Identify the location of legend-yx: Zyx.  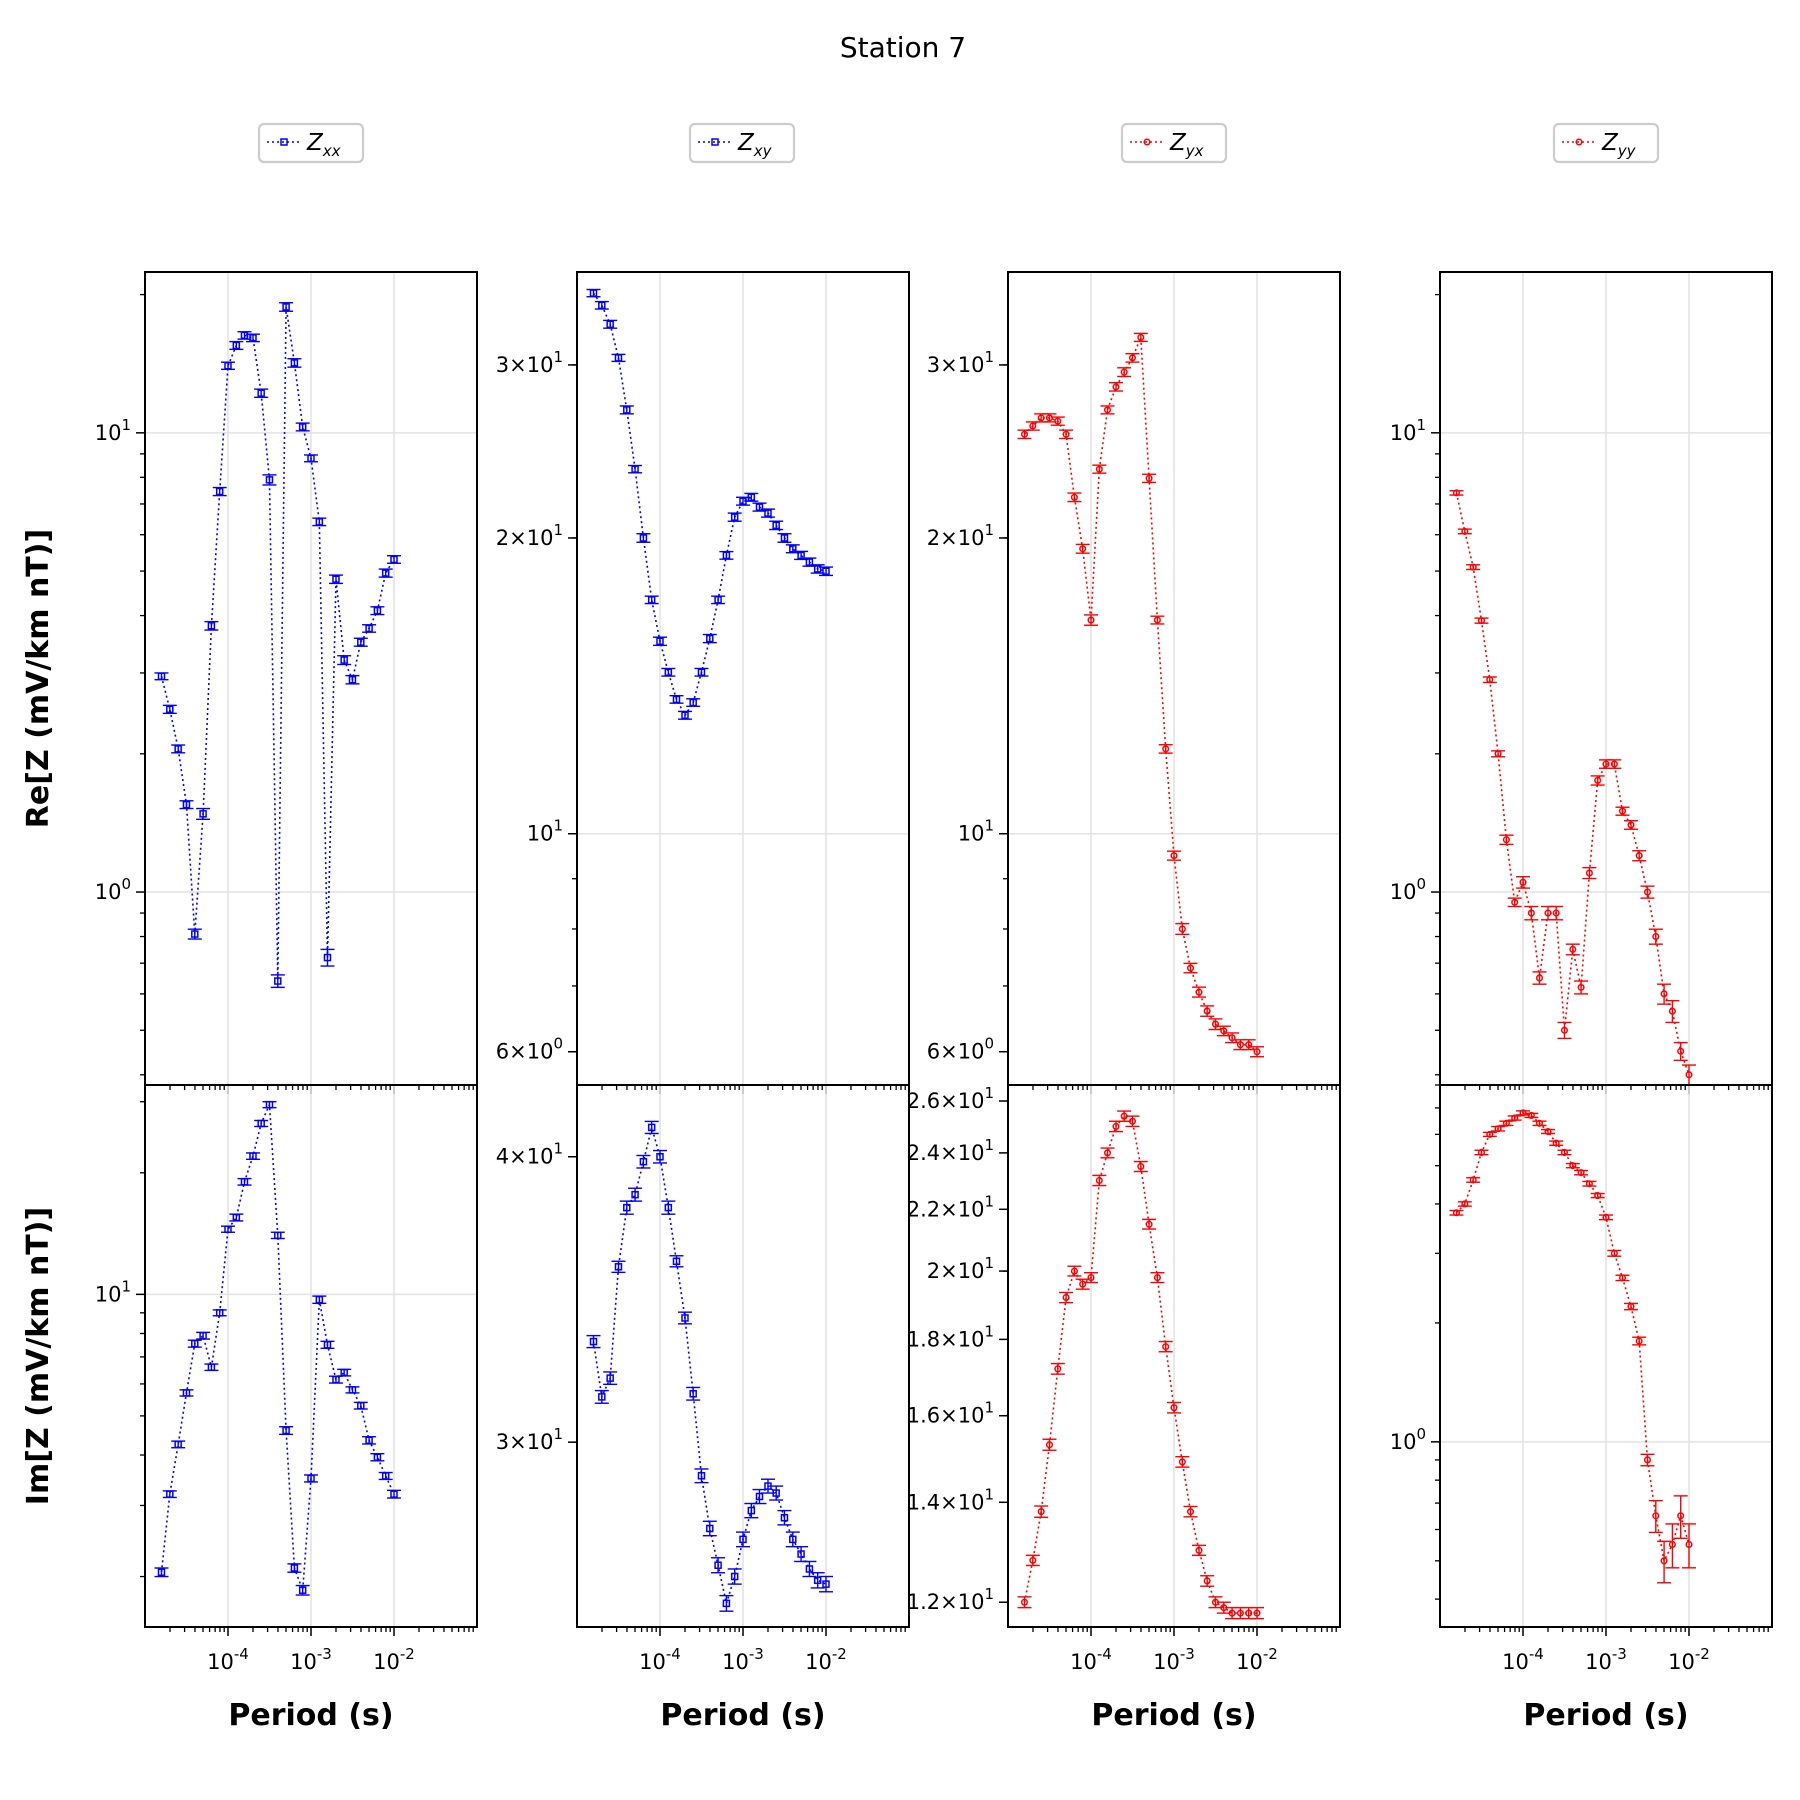
(1174, 143).